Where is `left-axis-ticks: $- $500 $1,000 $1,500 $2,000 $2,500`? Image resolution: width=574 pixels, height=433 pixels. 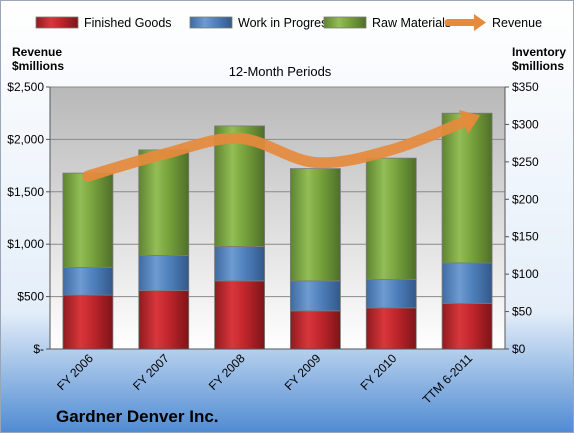 left-axis-ticks: $- $500 $1,000 $1,500 $2,000 $2,500 is located at coordinates (29, 218).